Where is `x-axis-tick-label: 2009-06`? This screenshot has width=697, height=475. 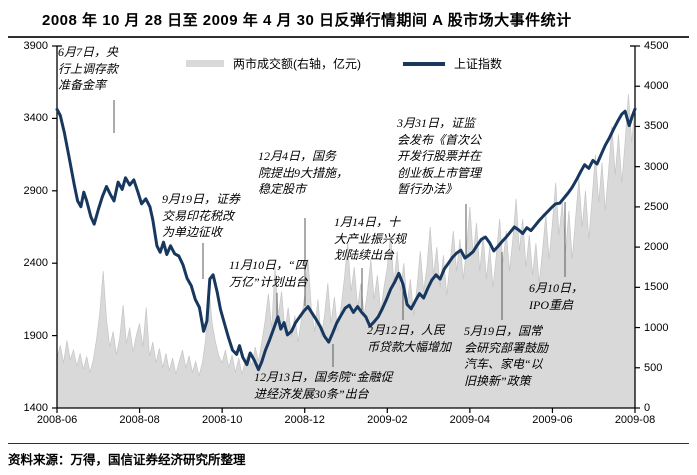
x-axis-tick-label: 2009-06 is located at coordinates (552, 420).